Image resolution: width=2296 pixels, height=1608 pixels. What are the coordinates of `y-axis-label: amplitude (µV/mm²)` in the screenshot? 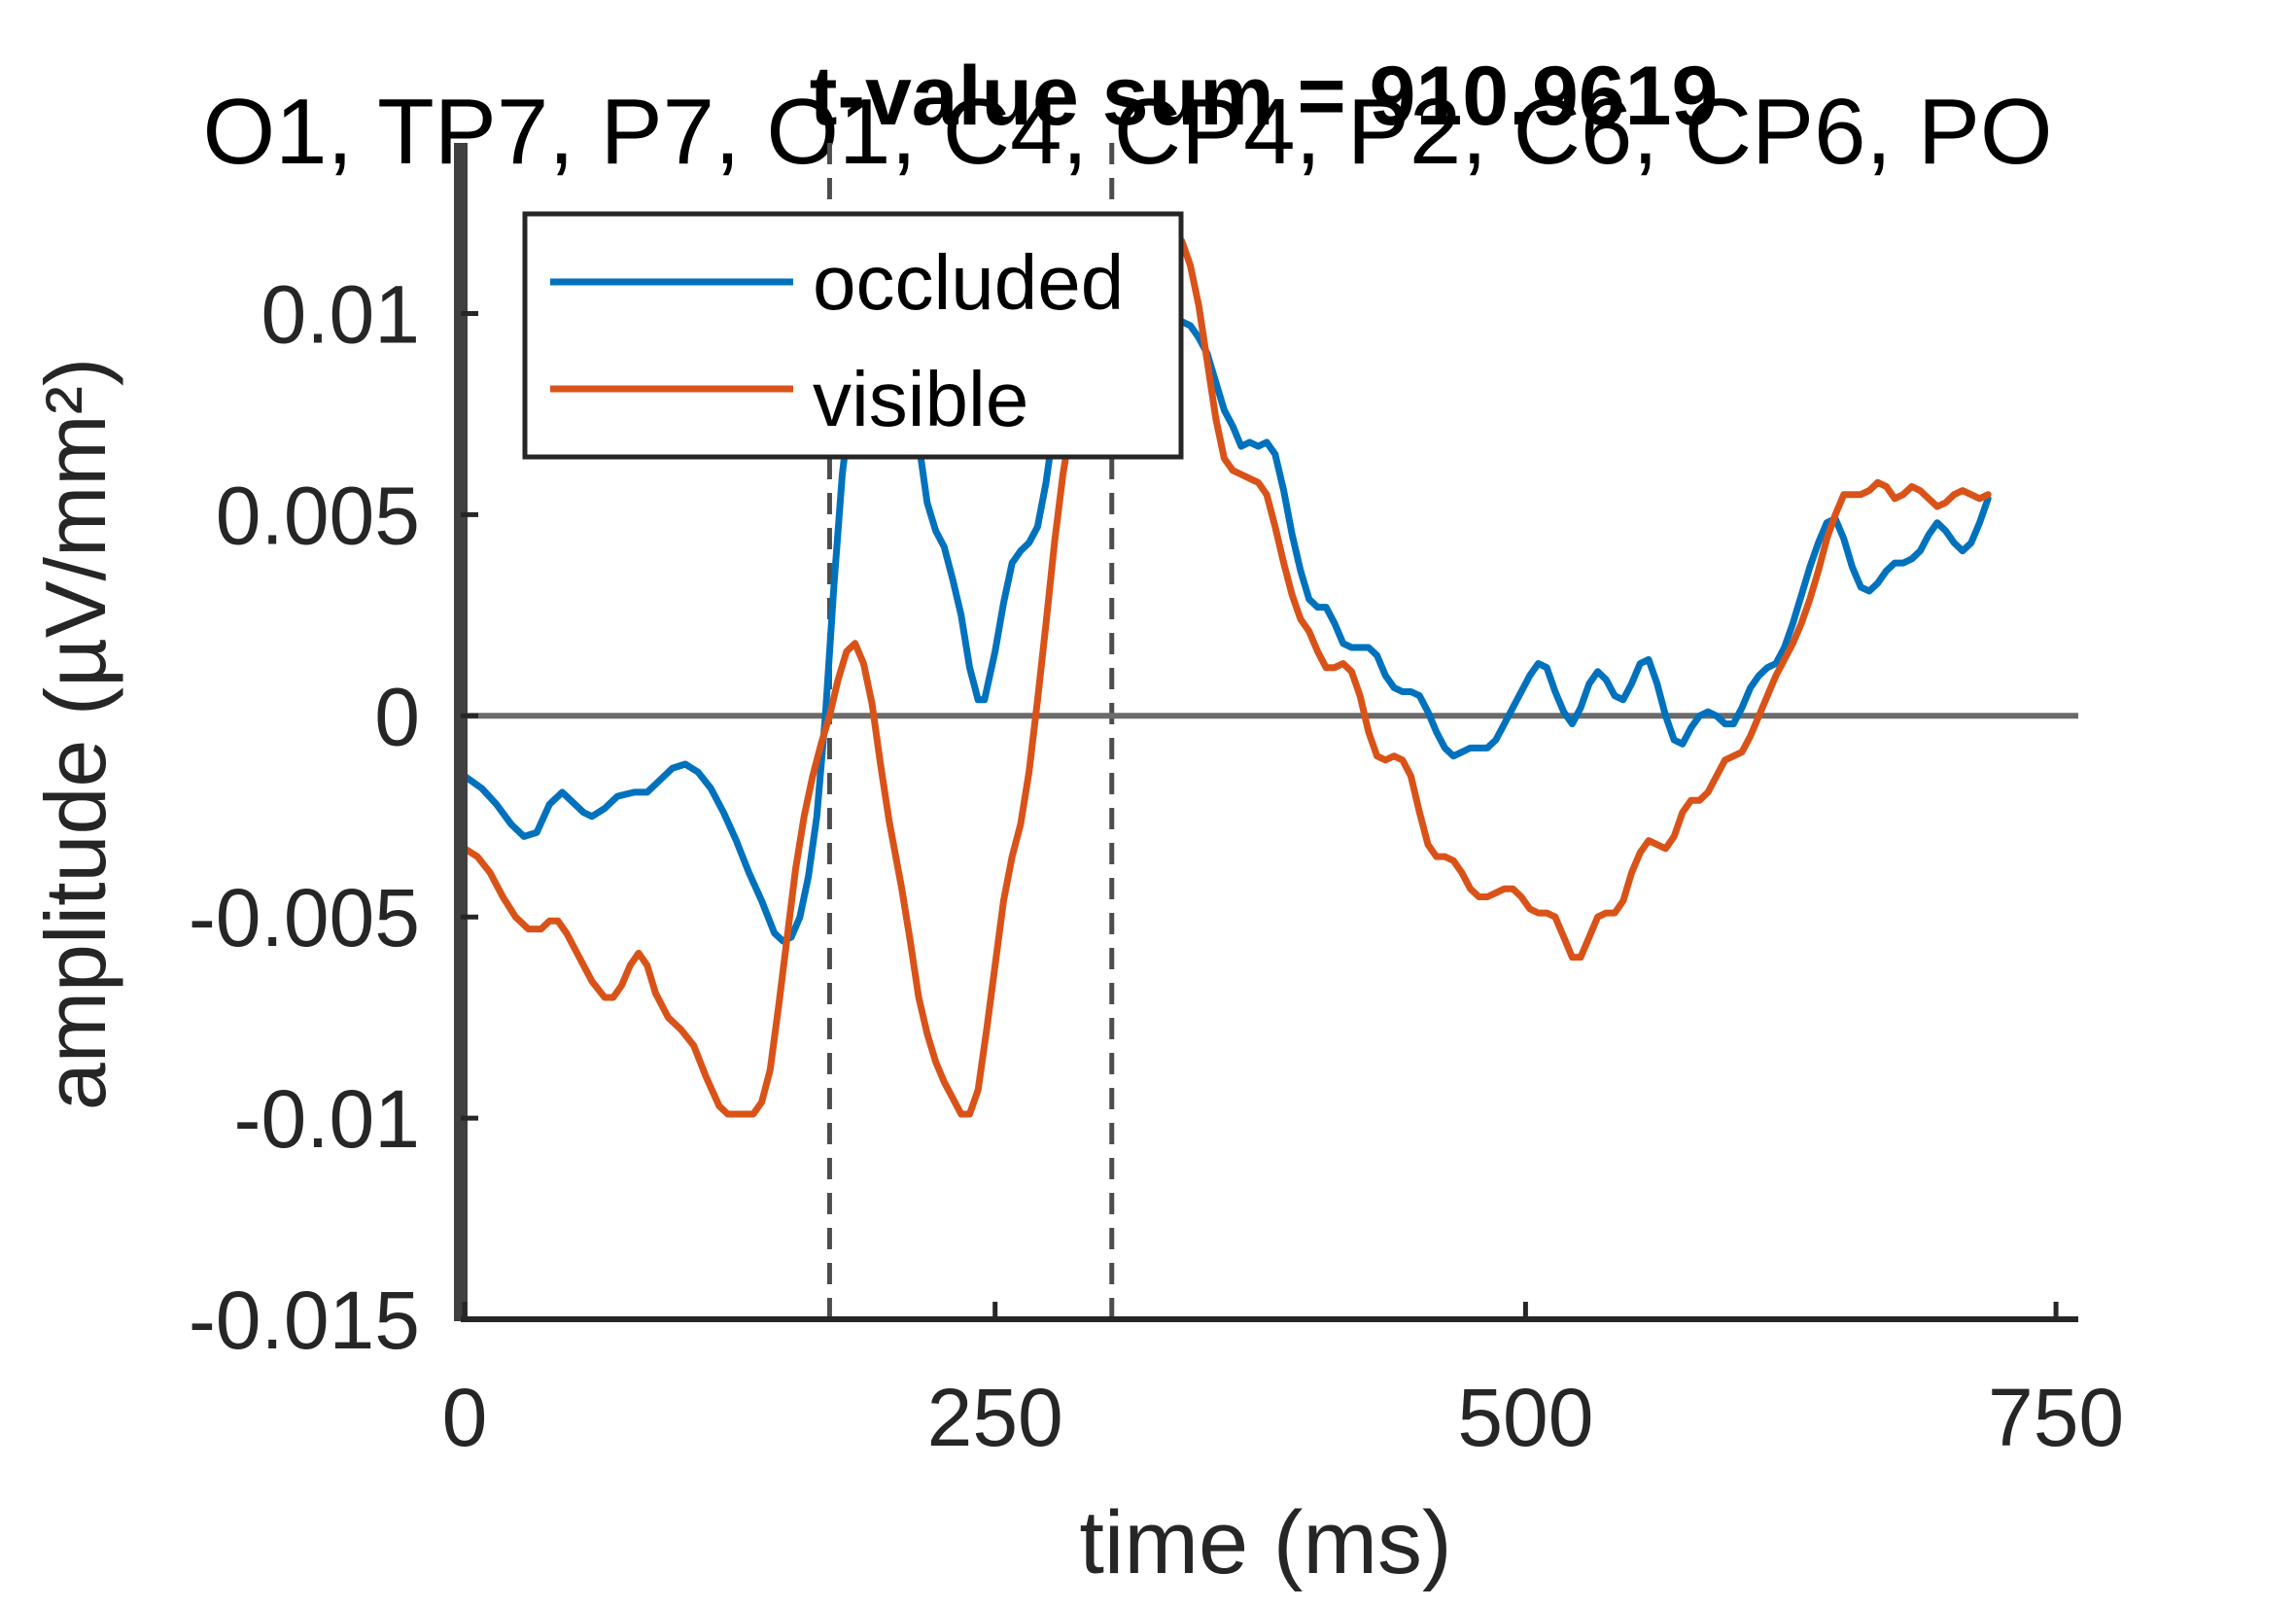 It's located at (75, 734).